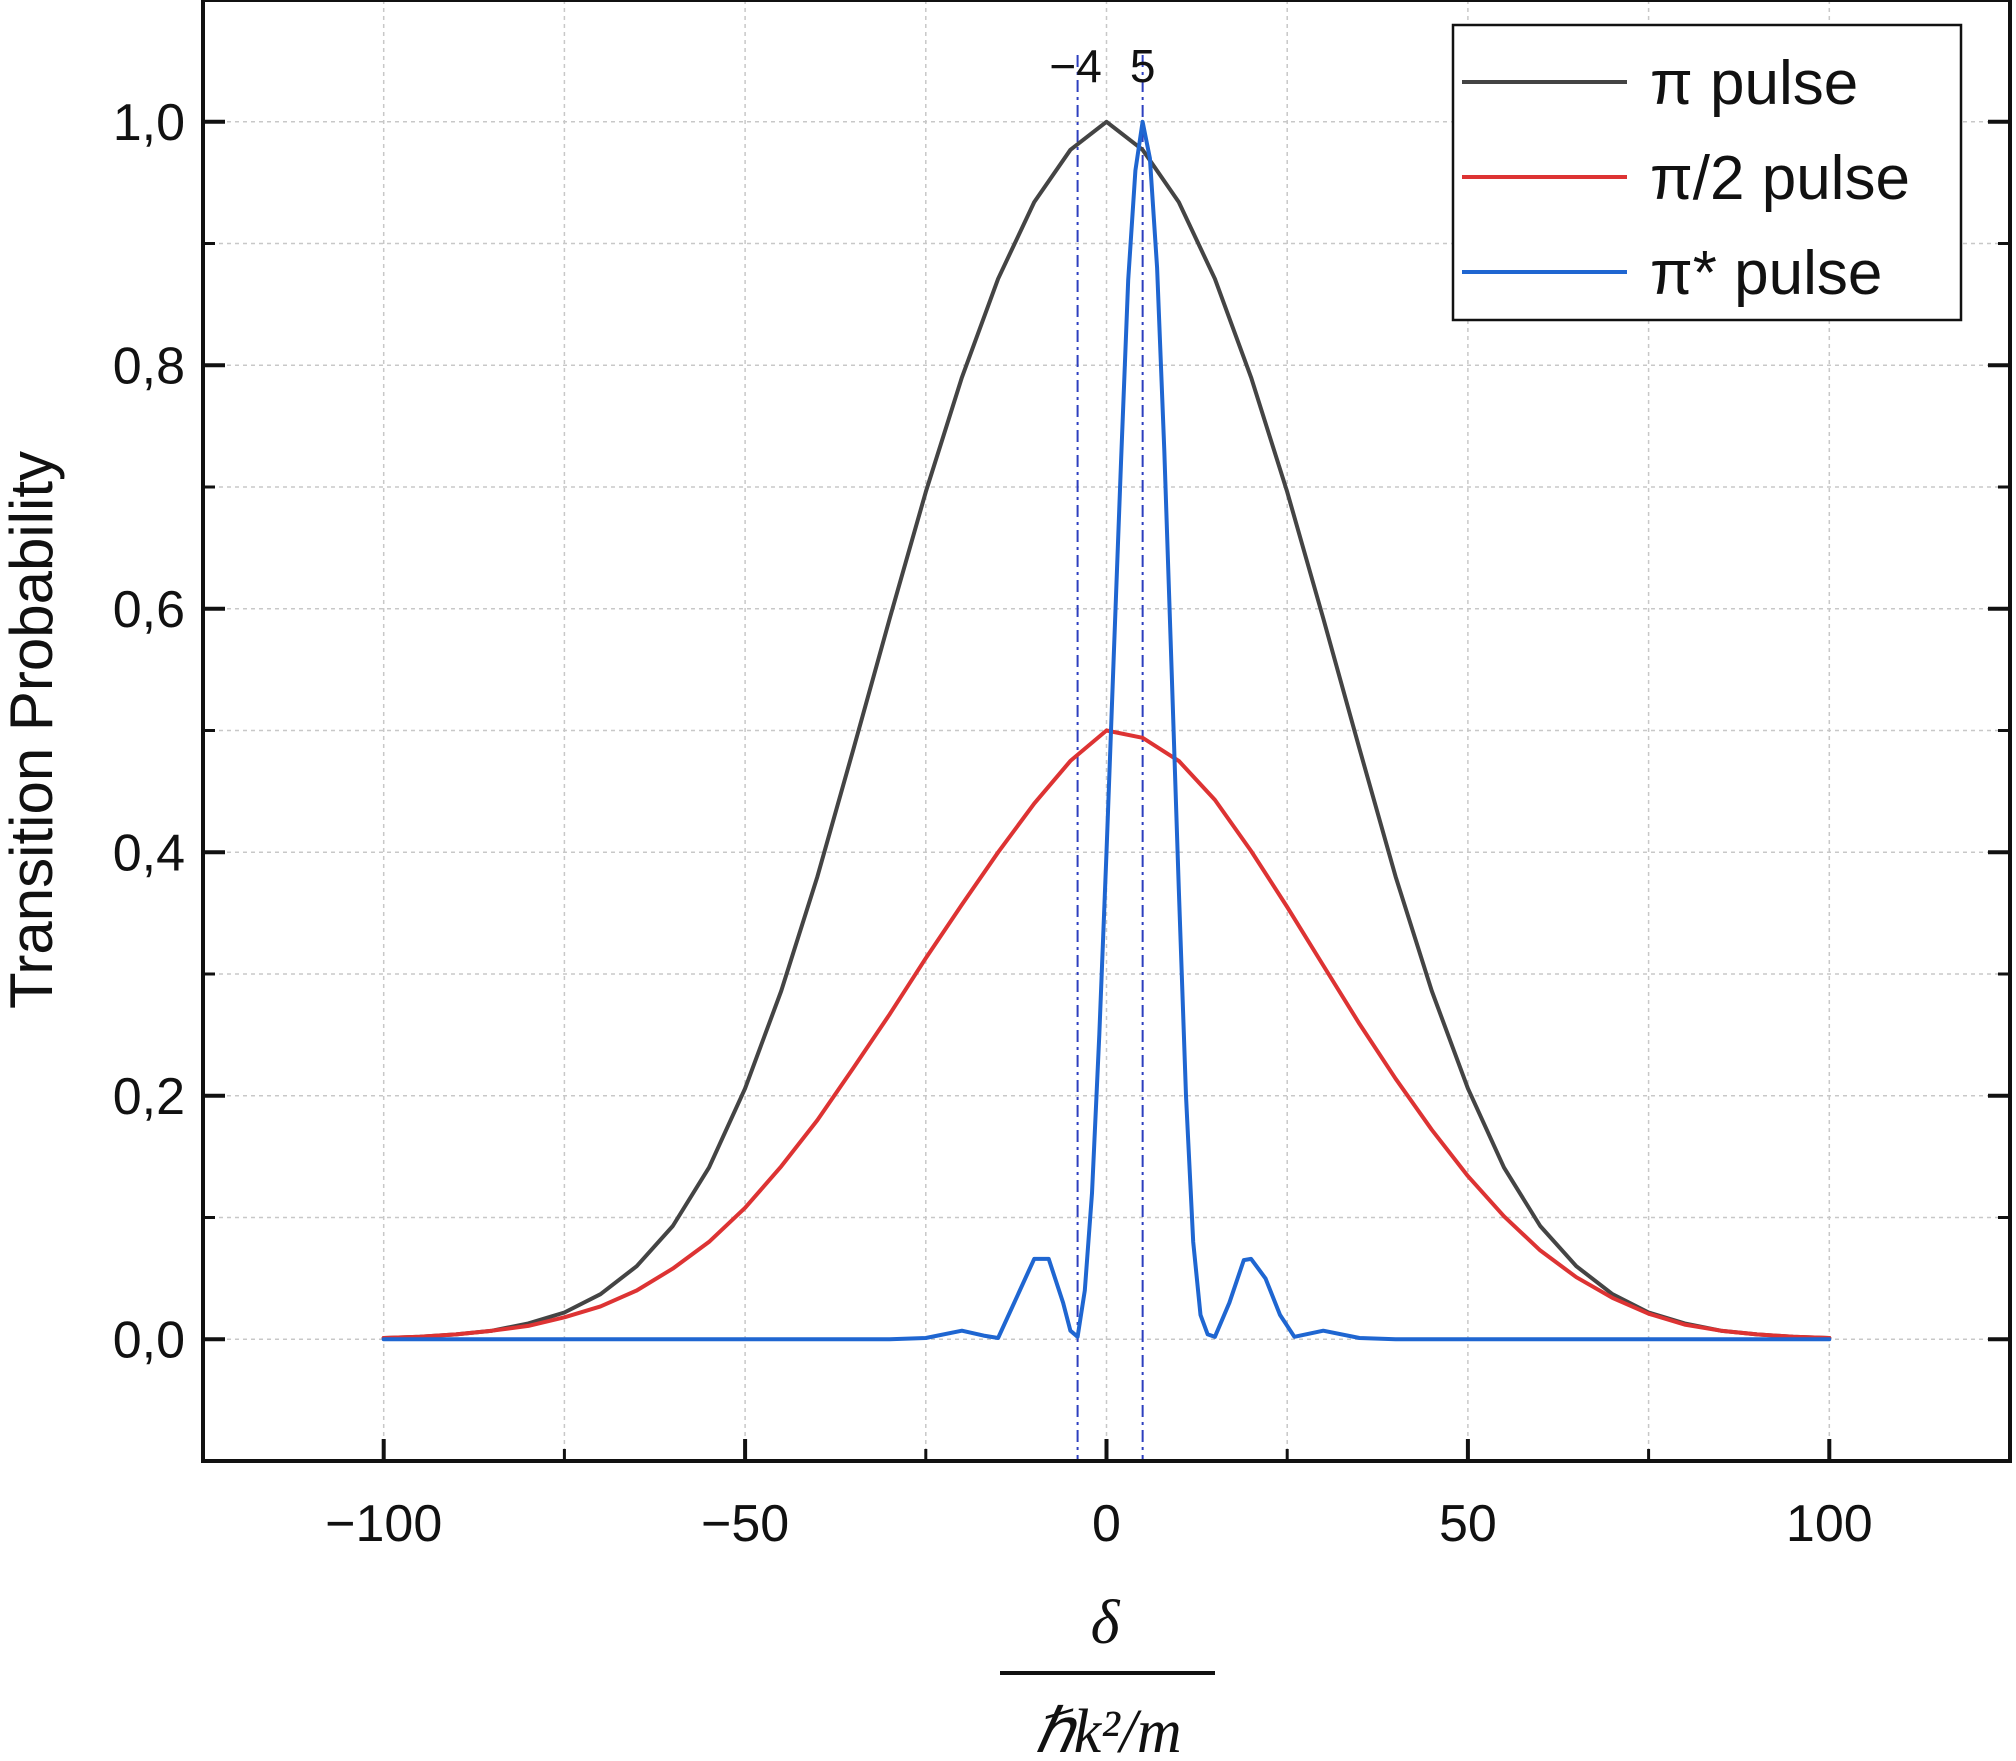 This screenshot has height=1761, width=2016. I want to click on y-tick-label: 0,0, so click(149, 1340).